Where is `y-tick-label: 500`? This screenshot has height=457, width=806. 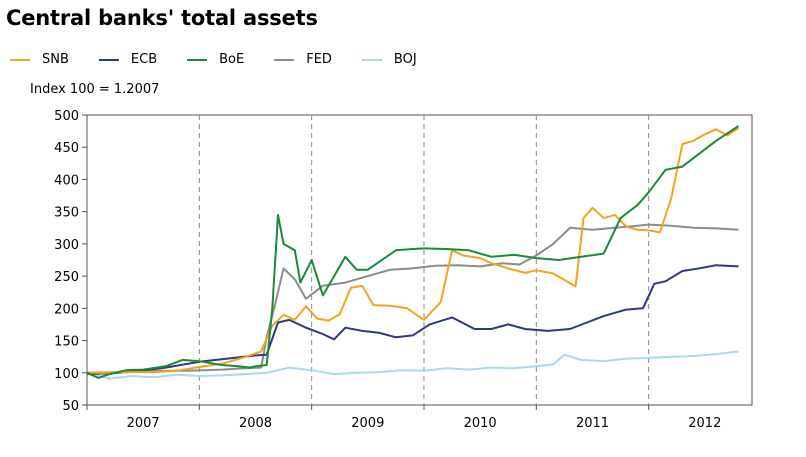 y-tick-label: 500 is located at coordinates (66, 116).